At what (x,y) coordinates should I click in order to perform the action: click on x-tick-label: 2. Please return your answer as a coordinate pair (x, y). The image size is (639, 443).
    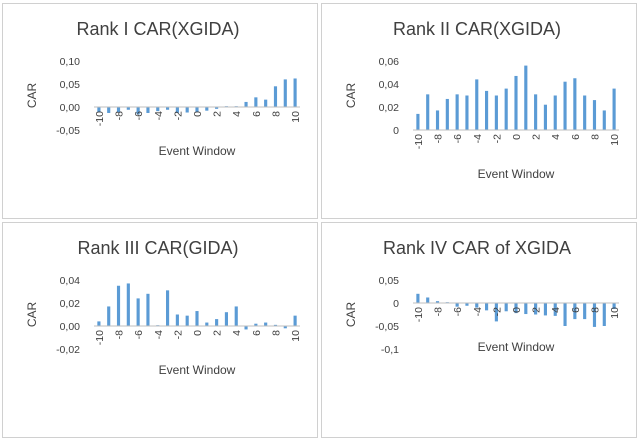
    Looking at the image, I should click on (218, 333).